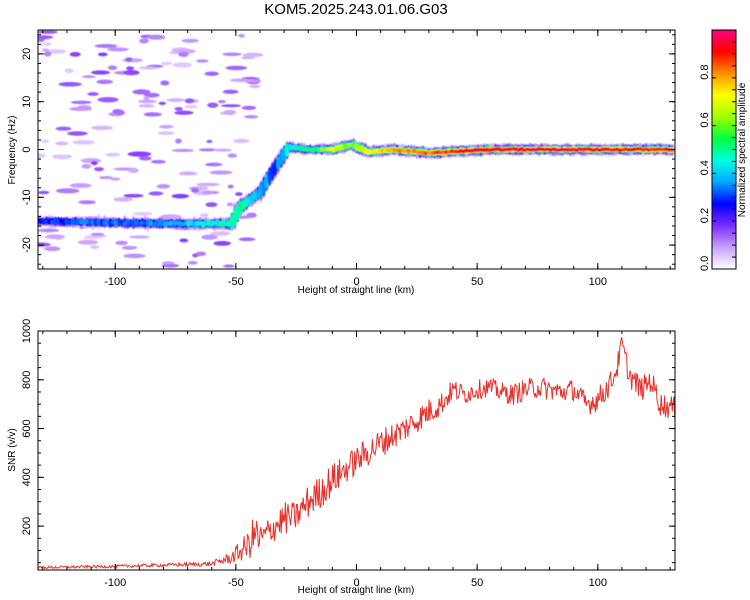 The image size is (750, 600). Describe the element at coordinates (742, 149) in the screenshot. I see `colorbar-label: Normalized spectral amplitude` at that location.